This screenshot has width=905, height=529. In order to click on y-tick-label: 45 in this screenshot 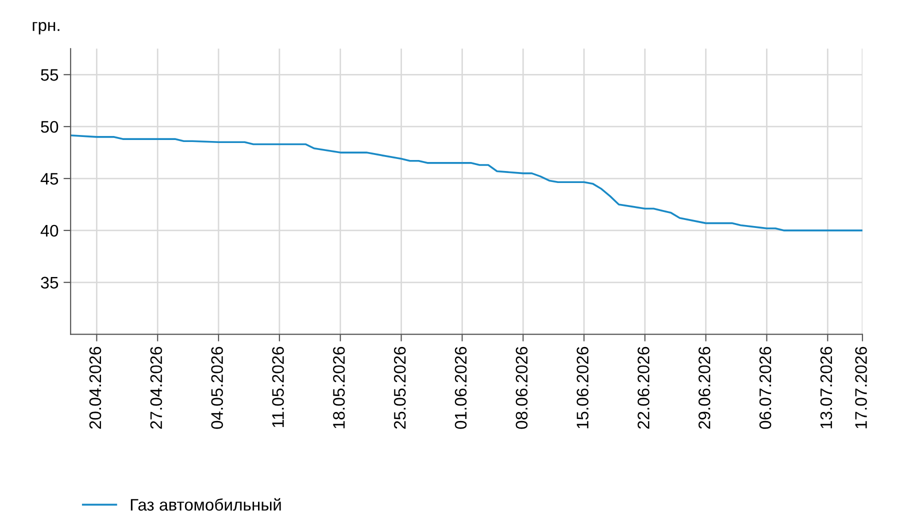, I will do `click(49, 179)`.